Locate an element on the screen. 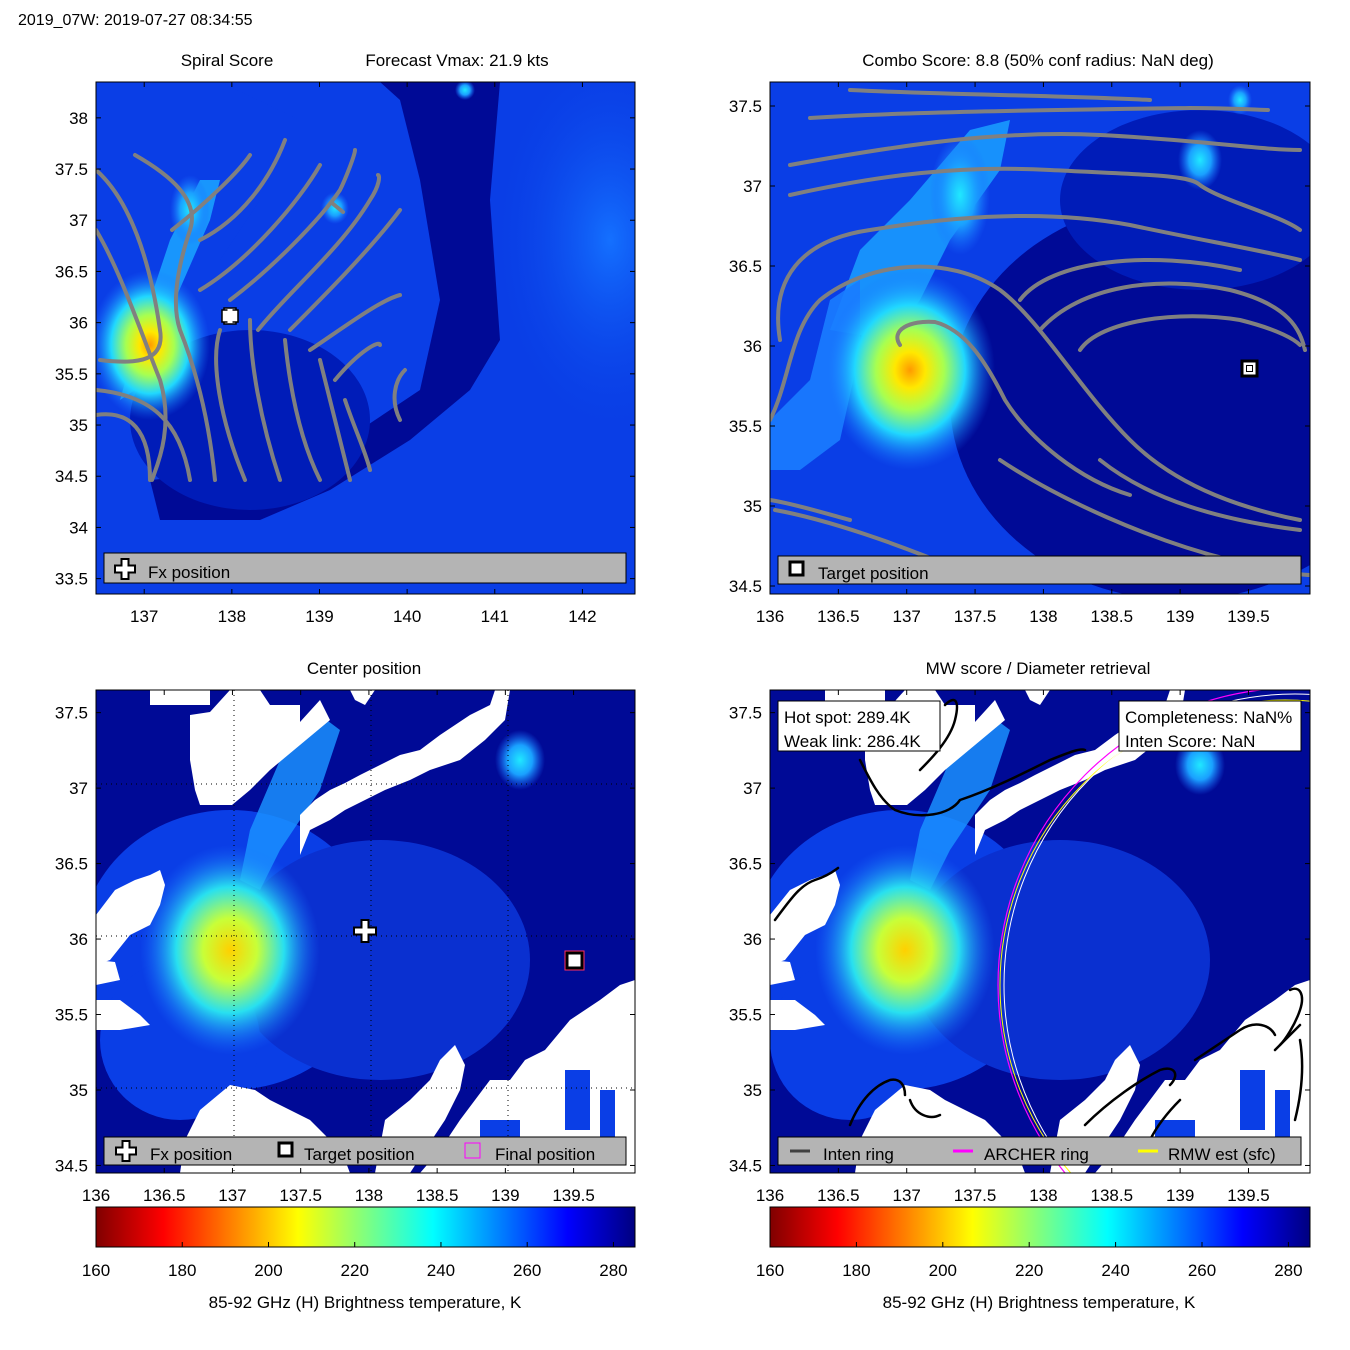 The height and width of the screenshot is (1350, 1350). y-tick-label: 36 is located at coordinates (752, 939).